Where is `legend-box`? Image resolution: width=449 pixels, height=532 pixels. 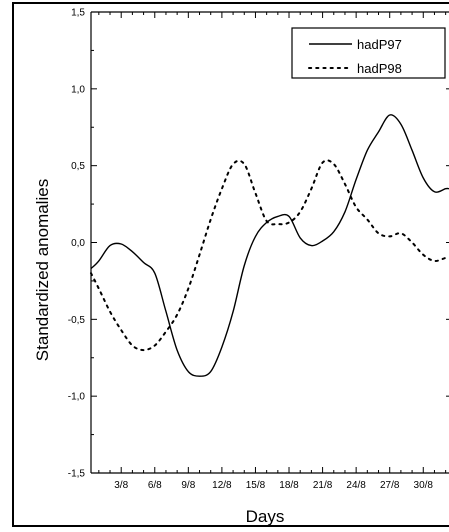
legend-box is located at coordinates (368, 53).